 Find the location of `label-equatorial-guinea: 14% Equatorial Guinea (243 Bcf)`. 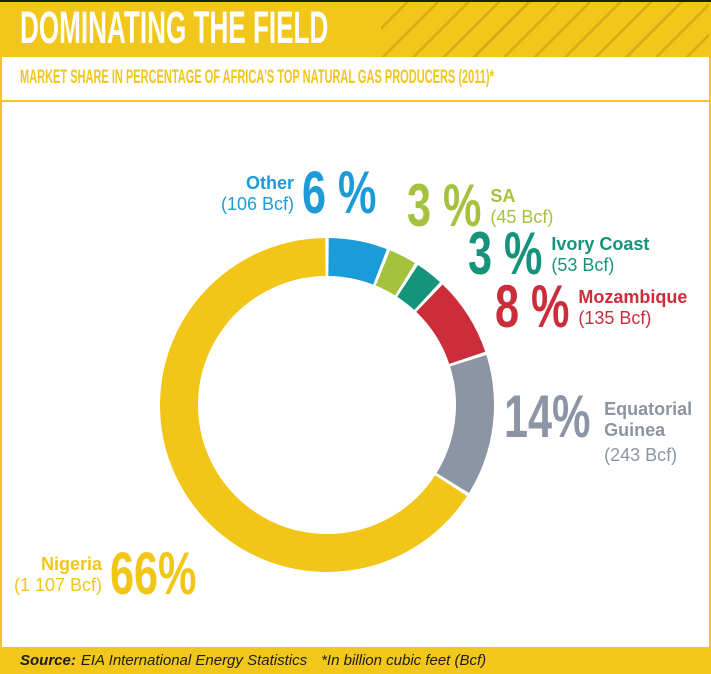

label-equatorial-guinea: 14% Equatorial Guinea (243 Bcf) is located at coordinates (598, 424).